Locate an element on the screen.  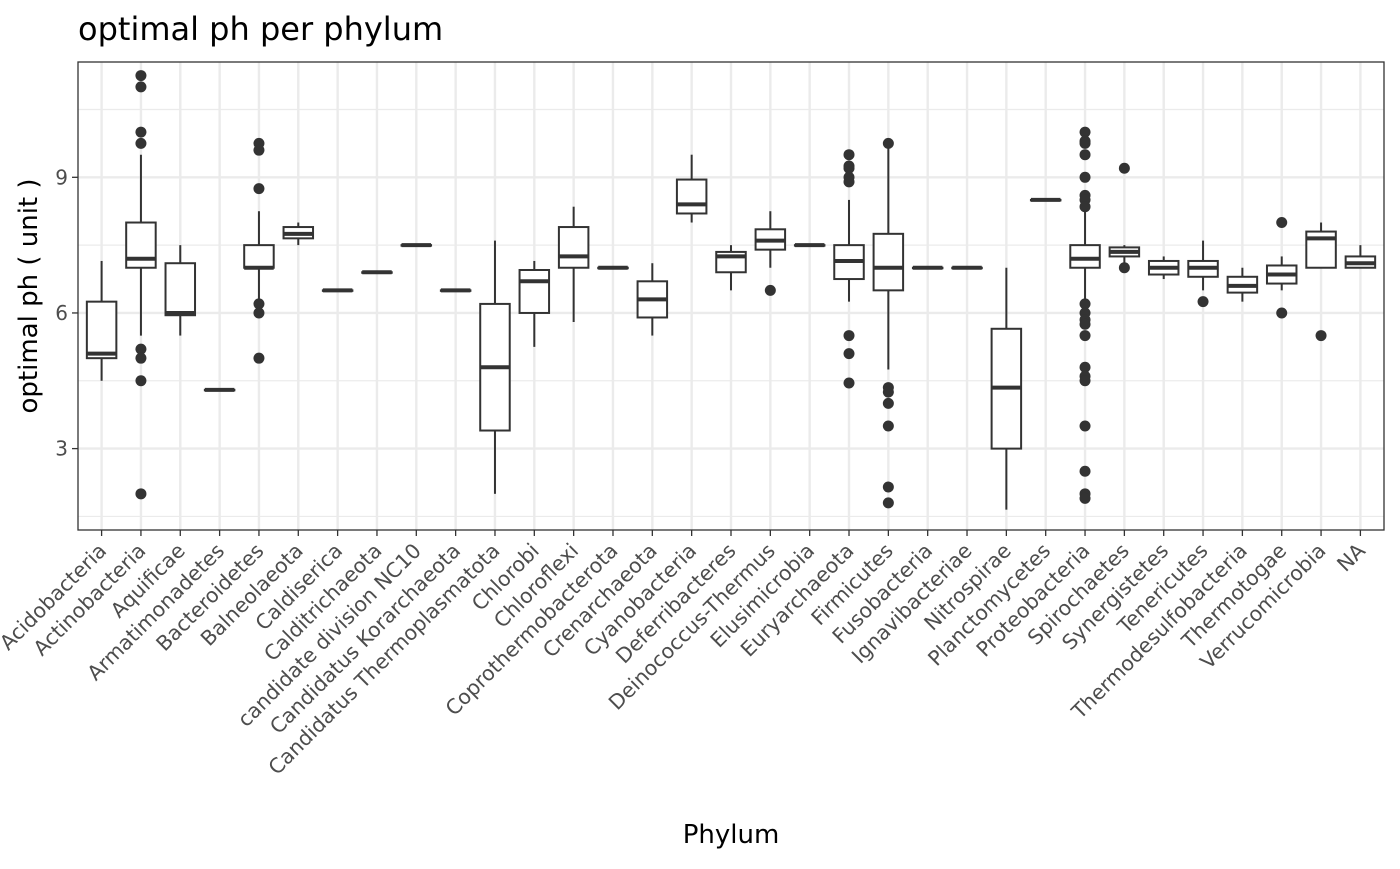
box-na is located at coordinates (1360, 257).